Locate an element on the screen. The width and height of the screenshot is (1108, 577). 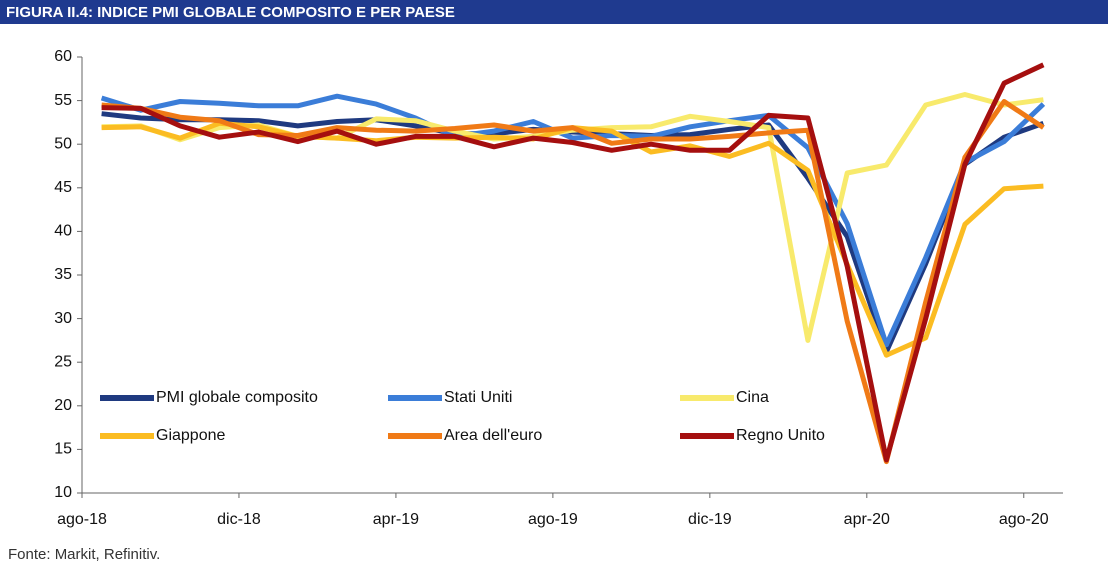
y-tick-label: 60 is located at coordinates (63, 56).